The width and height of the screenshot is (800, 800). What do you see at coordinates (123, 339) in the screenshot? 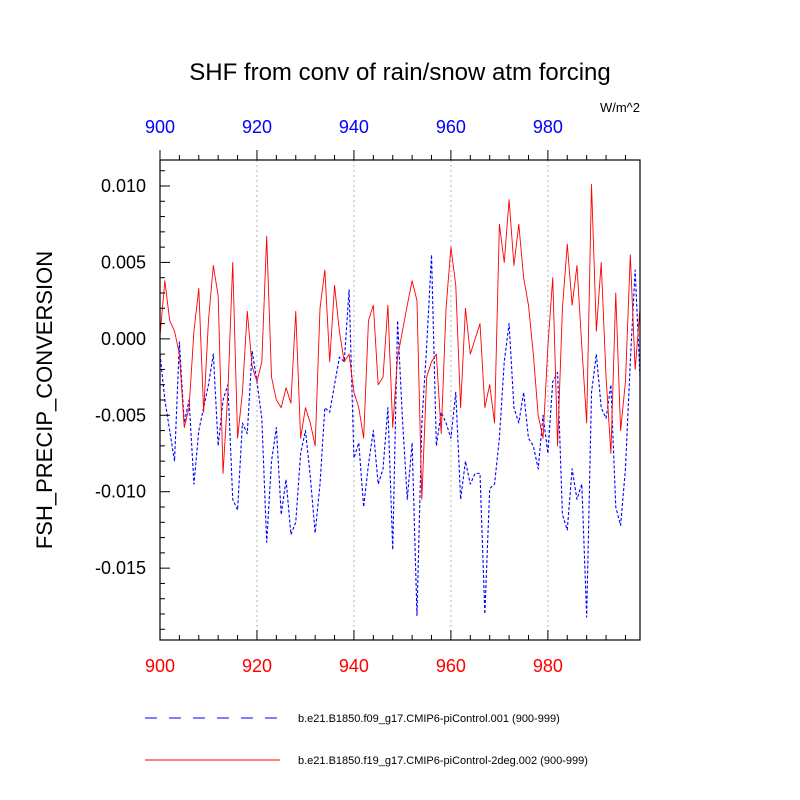
I see `y-tick-label: 0.000` at bounding box center [123, 339].